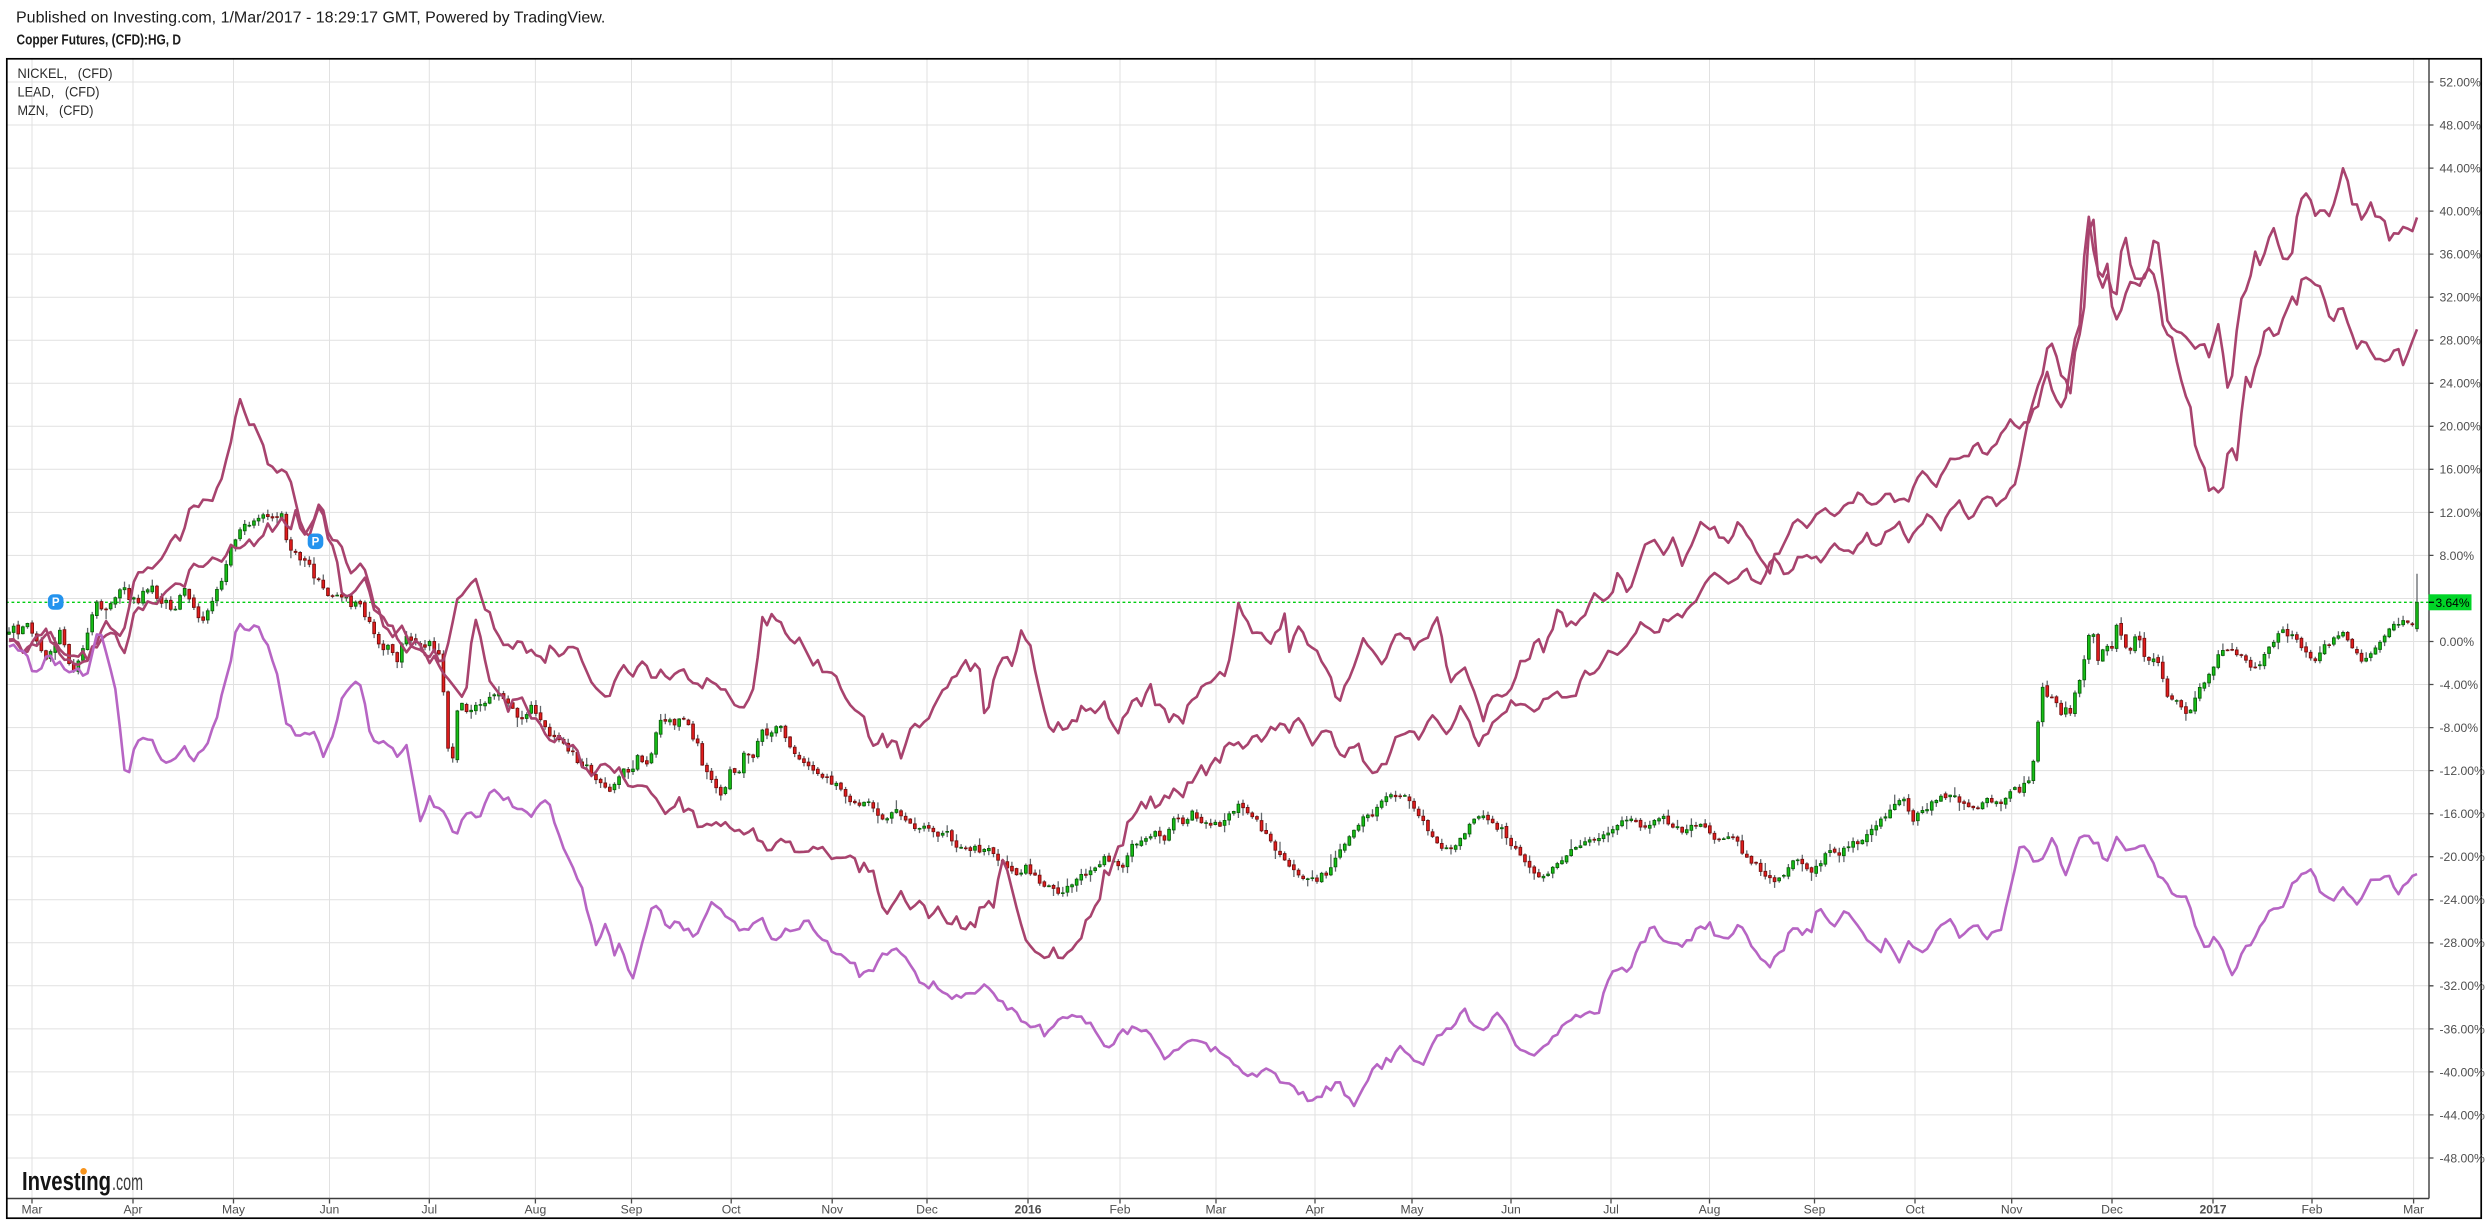  What do you see at coordinates (2463, 771) in the screenshot?
I see `svg-text: -12.00%` at bounding box center [2463, 771].